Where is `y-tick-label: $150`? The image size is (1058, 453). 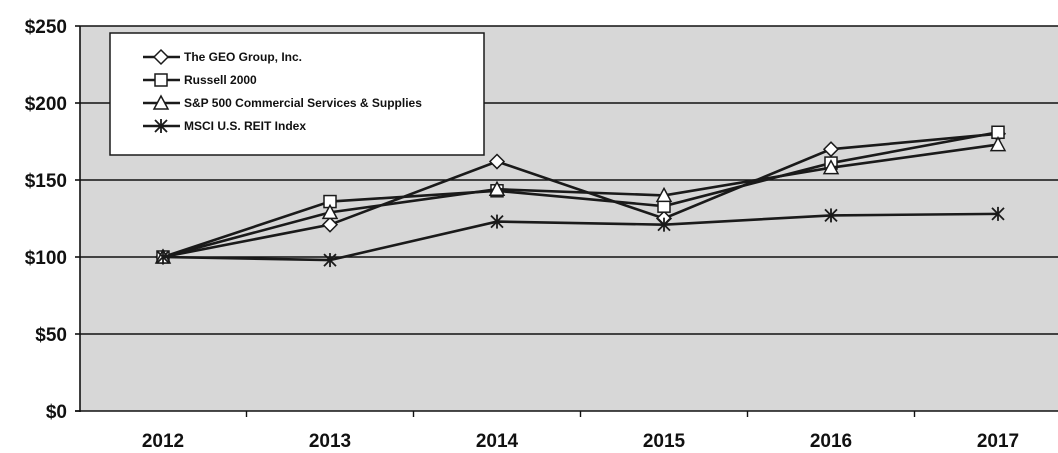
y-tick-label: $150 is located at coordinates (46, 181).